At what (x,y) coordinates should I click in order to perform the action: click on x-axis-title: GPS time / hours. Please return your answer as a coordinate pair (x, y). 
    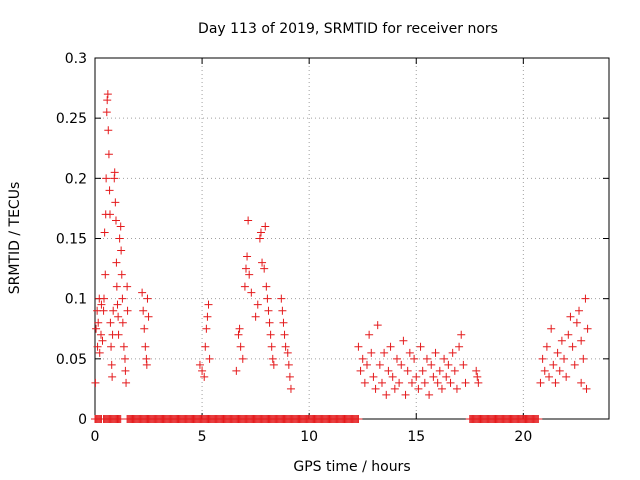
    Looking at the image, I should click on (351, 467).